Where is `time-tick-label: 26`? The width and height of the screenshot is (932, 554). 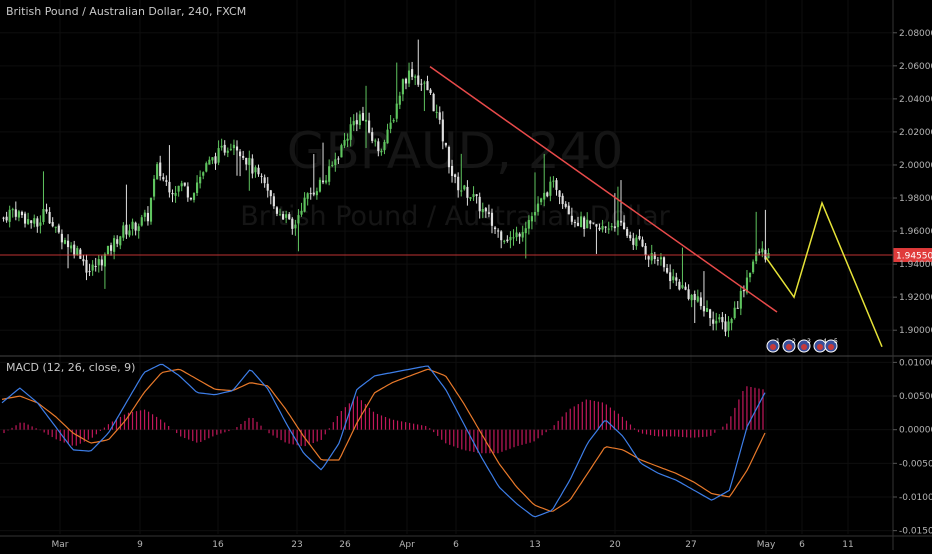 time-tick-label: 26 is located at coordinates (345, 545).